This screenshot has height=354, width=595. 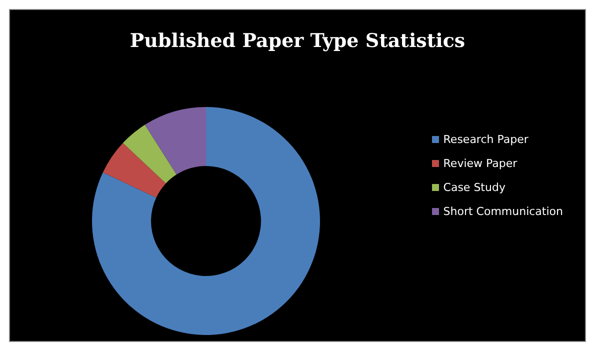 I want to click on legend-label: Case Study, so click(x=474, y=187).